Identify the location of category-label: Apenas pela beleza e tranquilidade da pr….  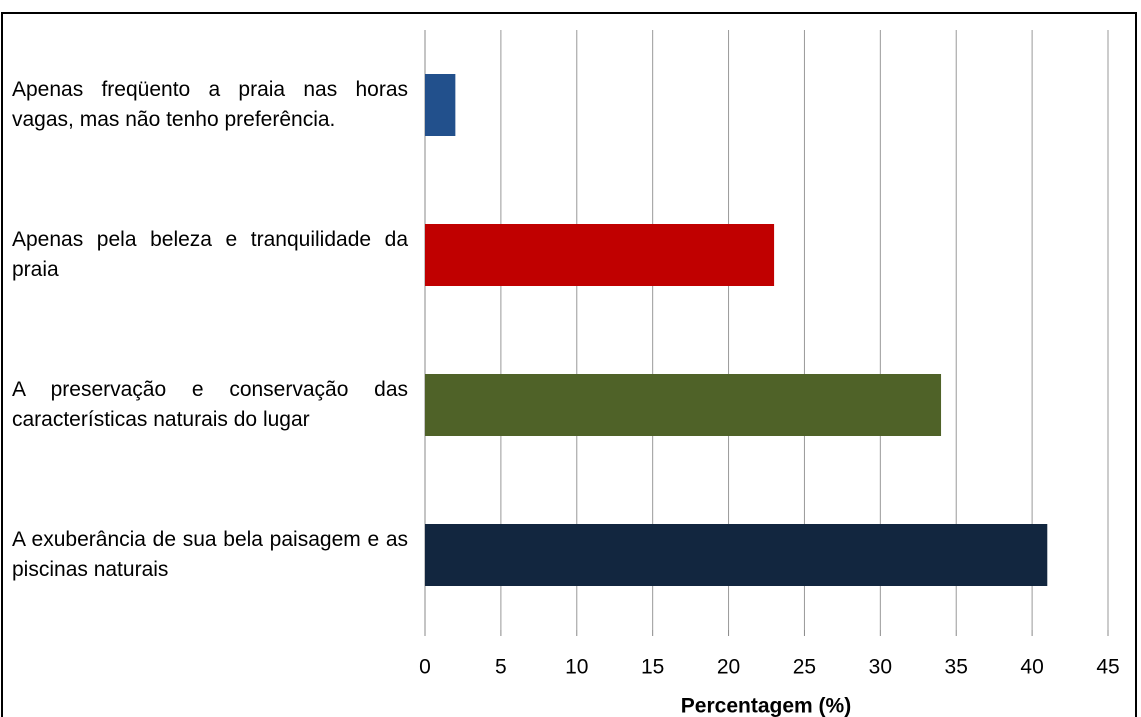
(210, 254).